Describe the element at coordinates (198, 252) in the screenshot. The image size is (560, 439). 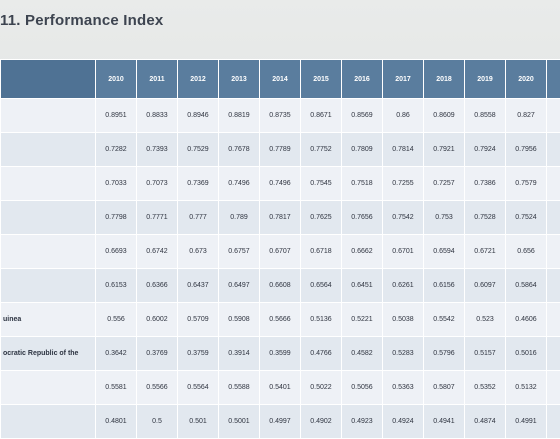
I see `index-value-cell: 0.673` at that location.